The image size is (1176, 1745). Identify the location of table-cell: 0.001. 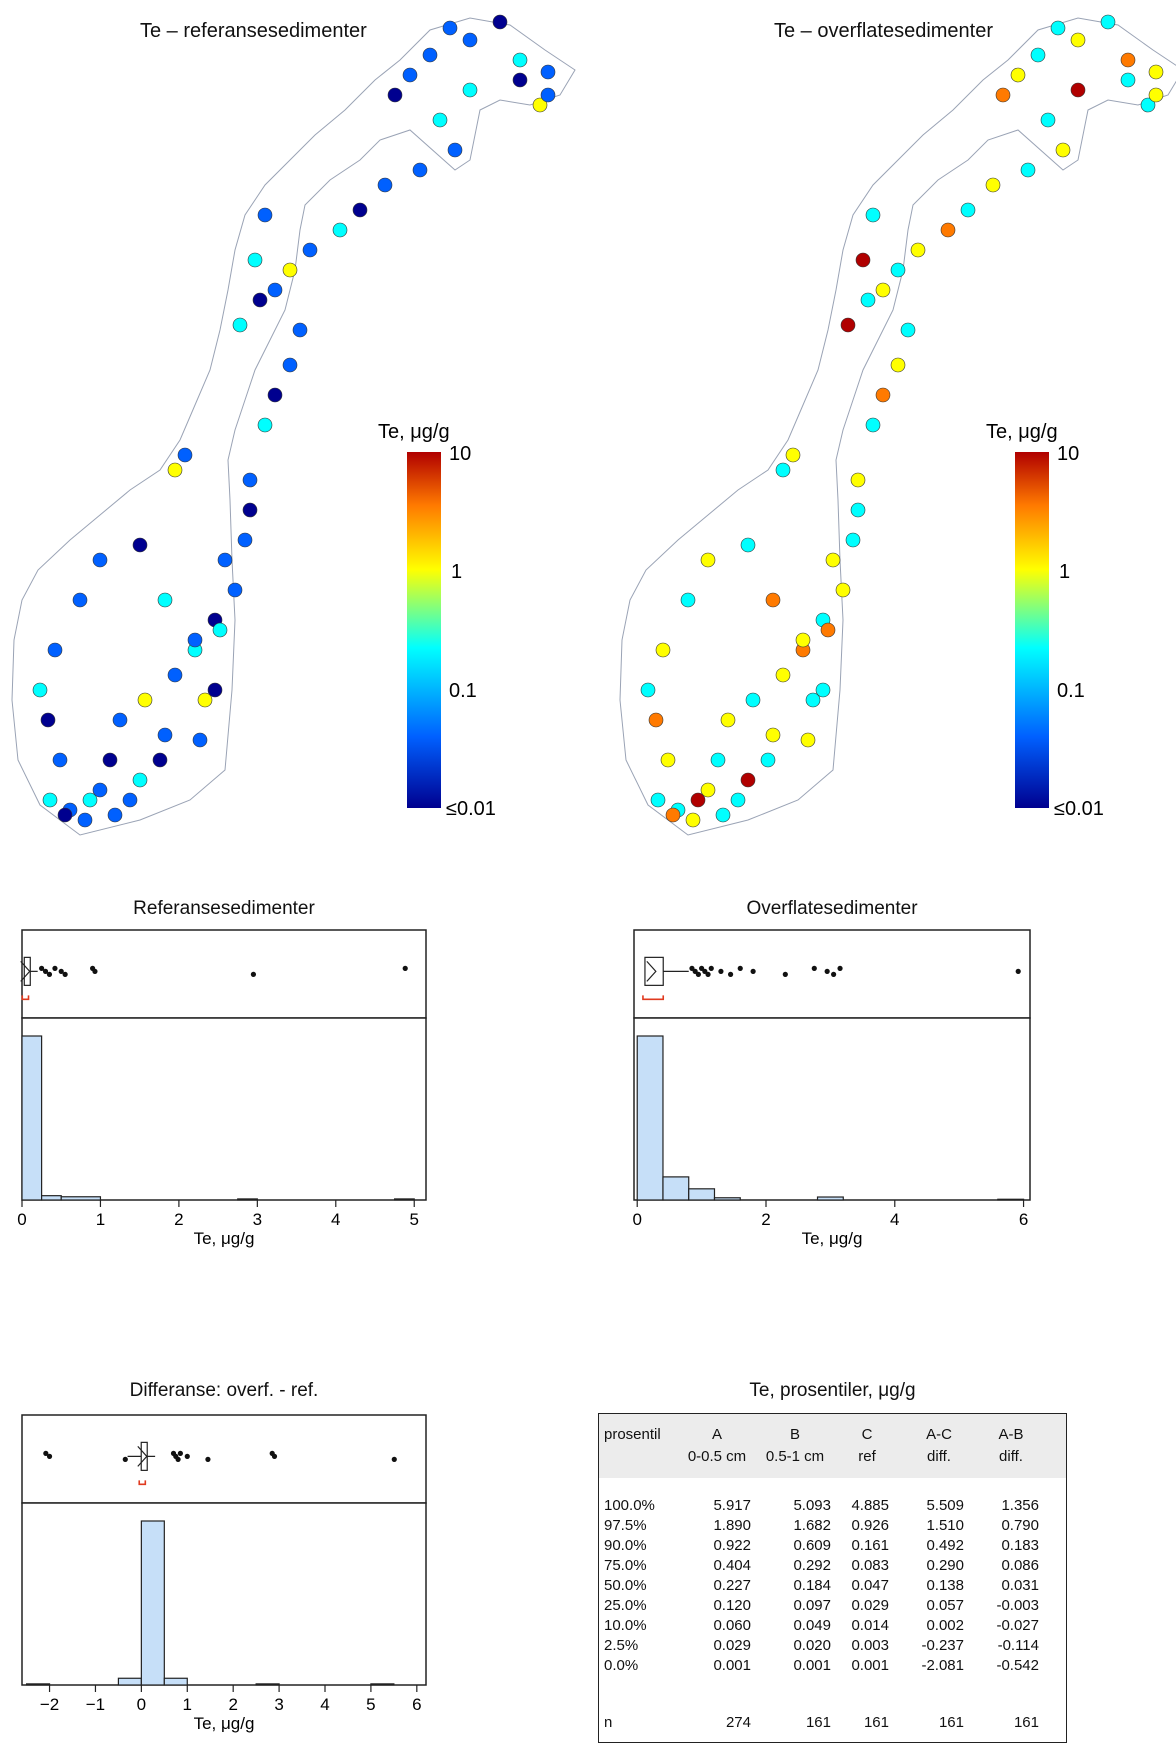
(732, 1665).